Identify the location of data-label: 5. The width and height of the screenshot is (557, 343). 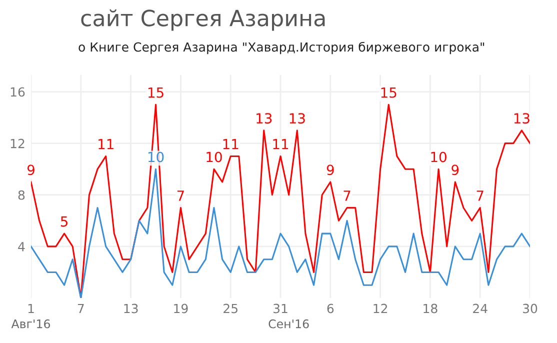
(64, 221).